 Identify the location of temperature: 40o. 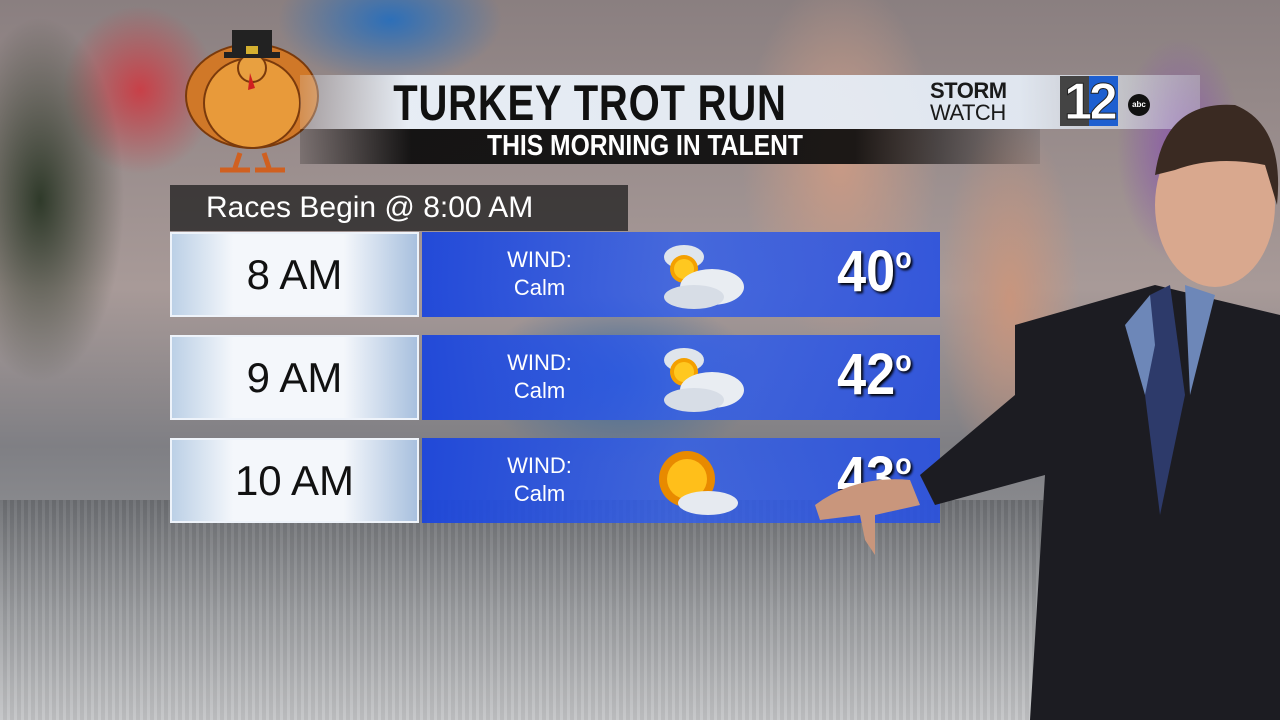
(874, 271).